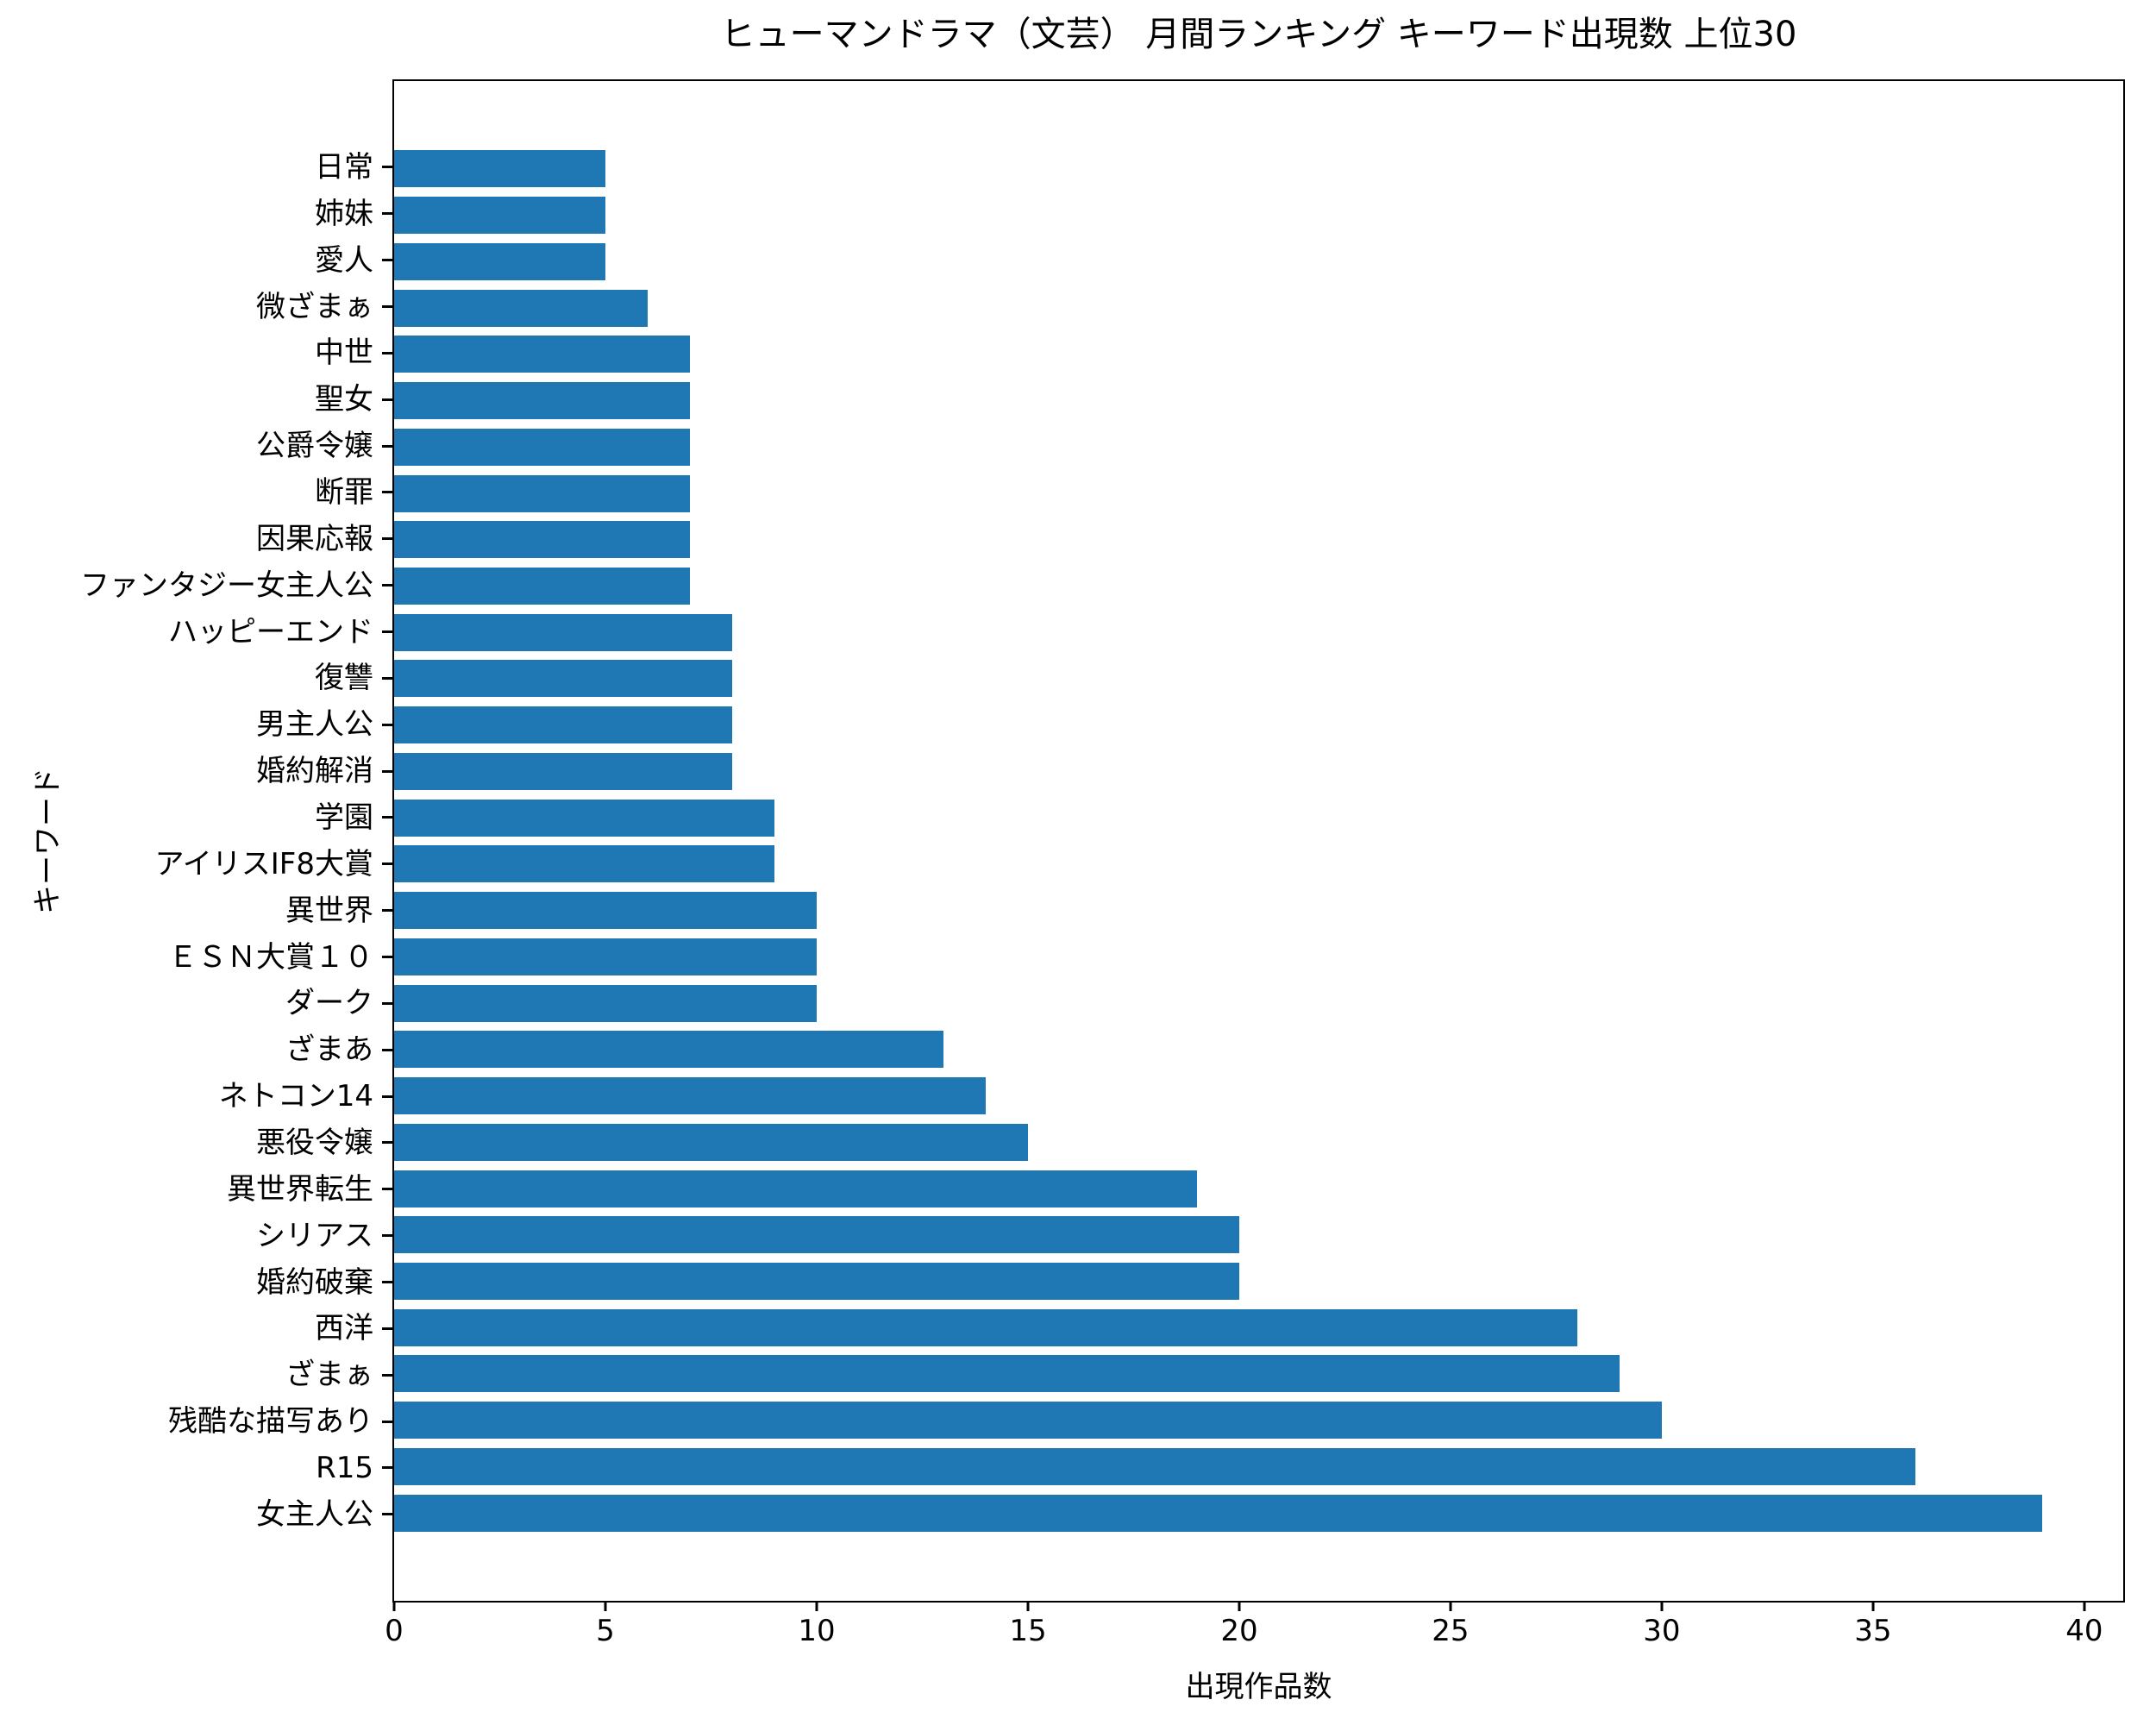 The height and width of the screenshot is (1725, 2156). What do you see at coordinates (314, 1282) in the screenshot?
I see `y-tick-label: 婚約破棄` at bounding box center [314, 1282].